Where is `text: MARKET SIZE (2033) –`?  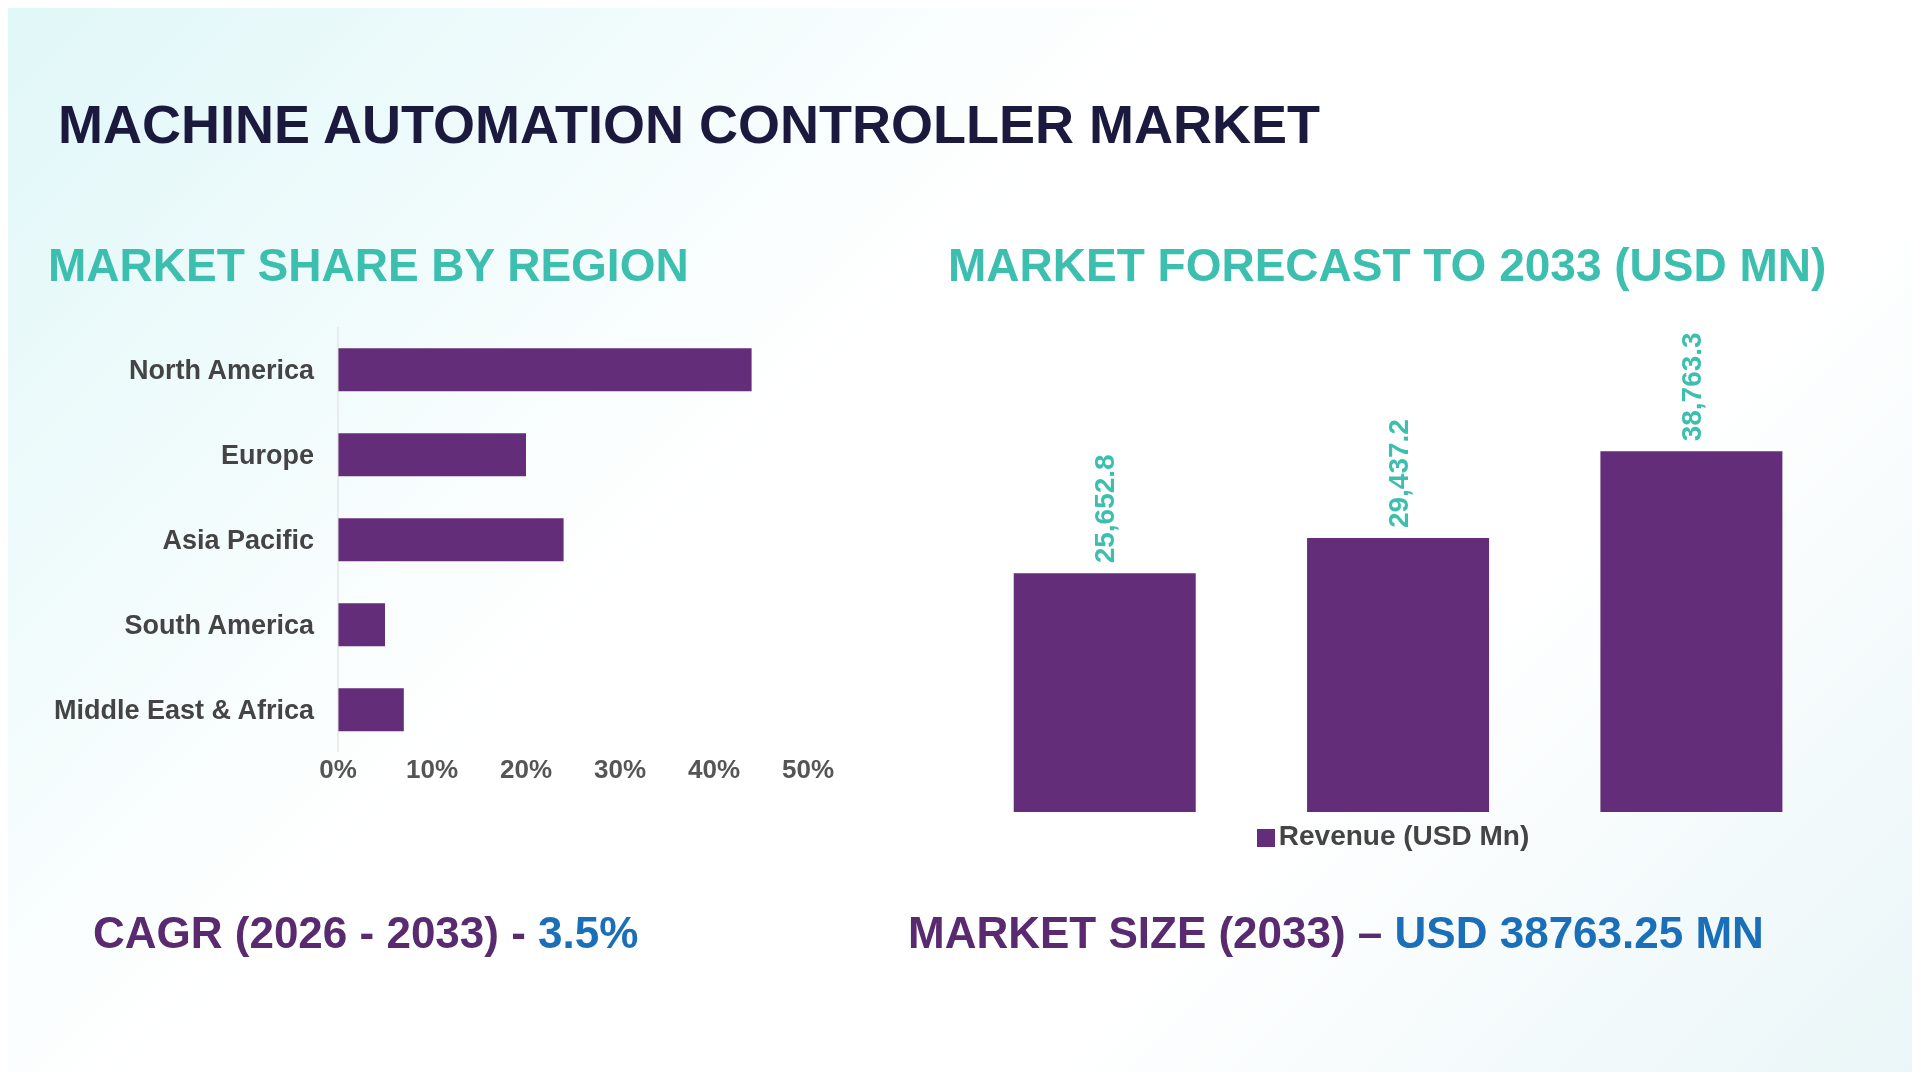 text: MARKET SIZE (2033) – is located at coordinates (1145, 932).